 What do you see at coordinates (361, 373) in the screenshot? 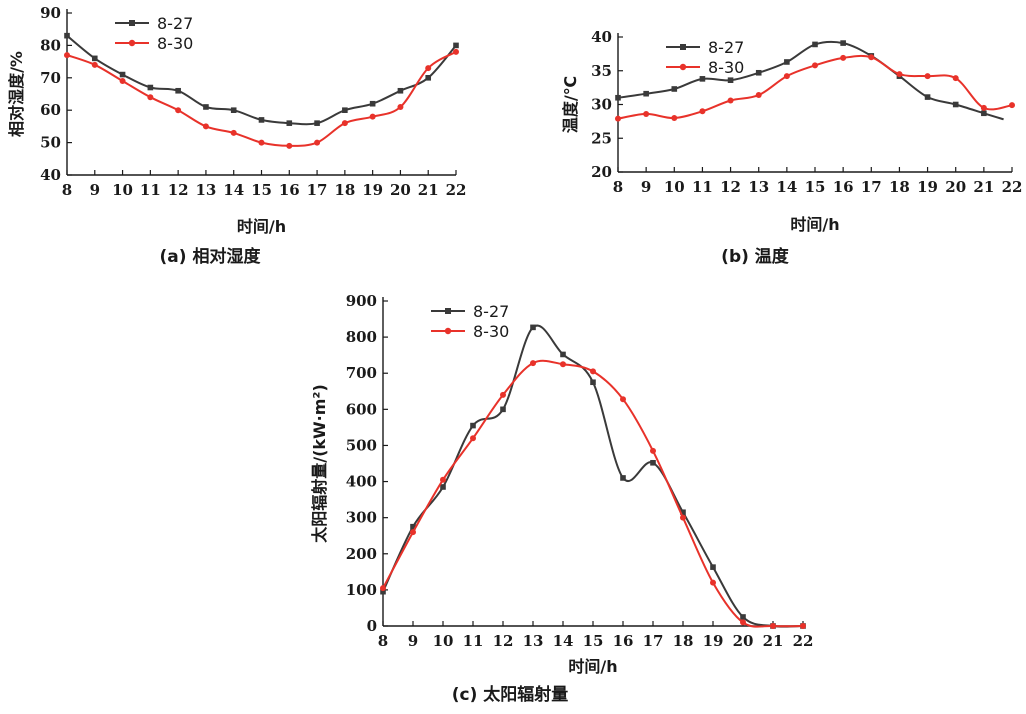
I see `y-tick-label: 700` at bounding box center [361, 373].